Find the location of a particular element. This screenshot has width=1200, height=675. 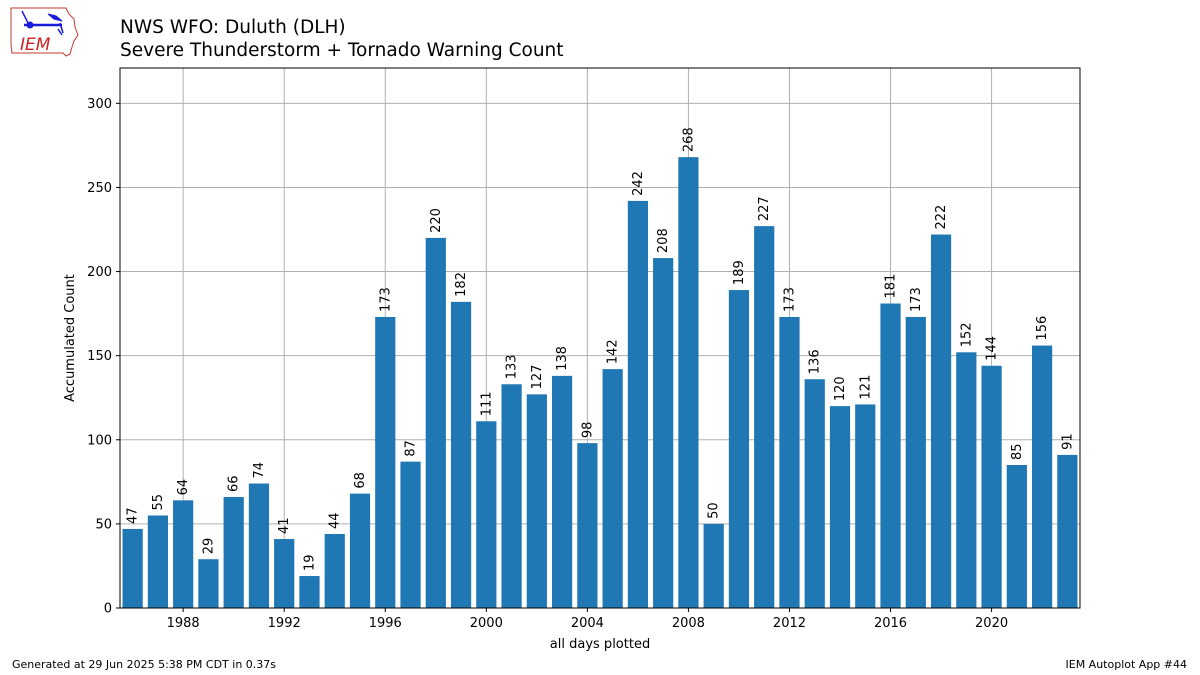

bar-value-label: 142 is located at coordinates (613, 351).